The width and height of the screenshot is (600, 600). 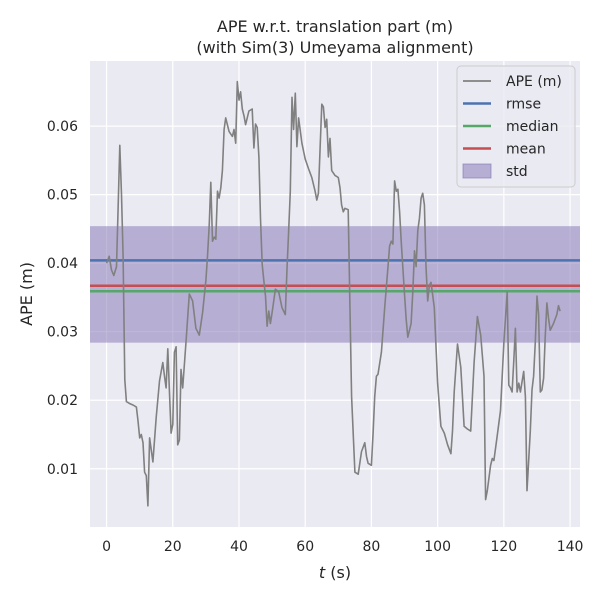 What do you see at coordinates (62, 196) in the screenshot?
I see `y-tick-label: 0.05` at bounding box center [62, 196].